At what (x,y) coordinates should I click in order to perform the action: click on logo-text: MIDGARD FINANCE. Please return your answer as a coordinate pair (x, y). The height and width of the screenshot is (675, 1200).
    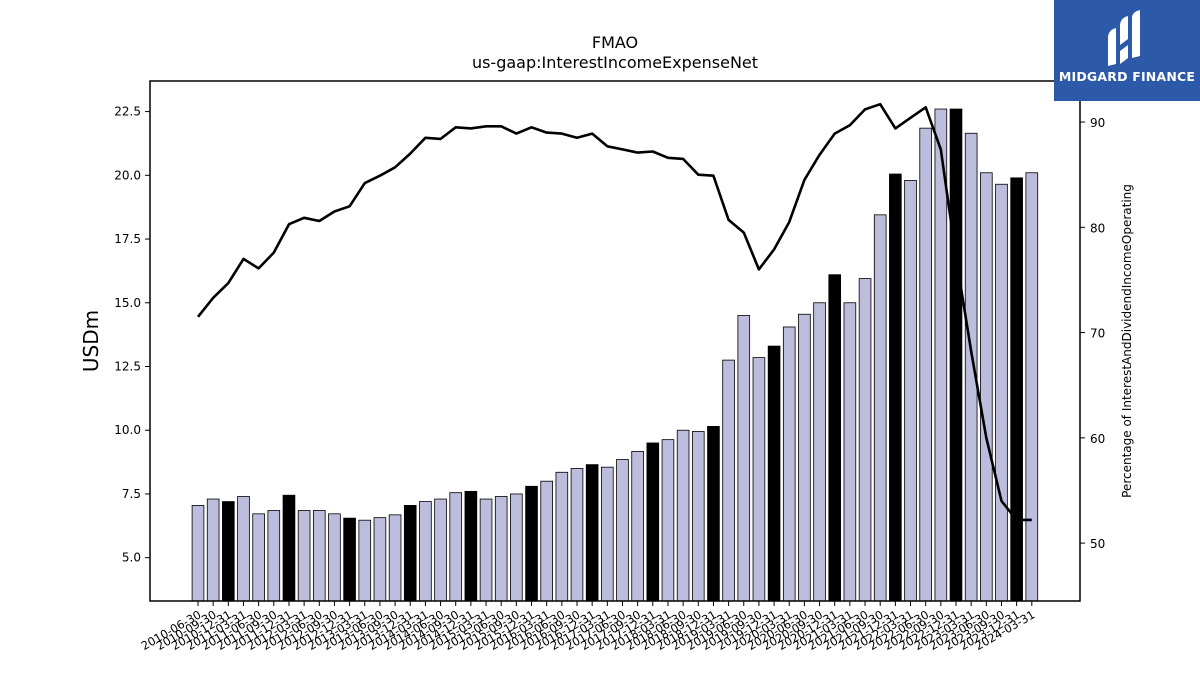
    Looking at the image, I should click on (1127, 76).